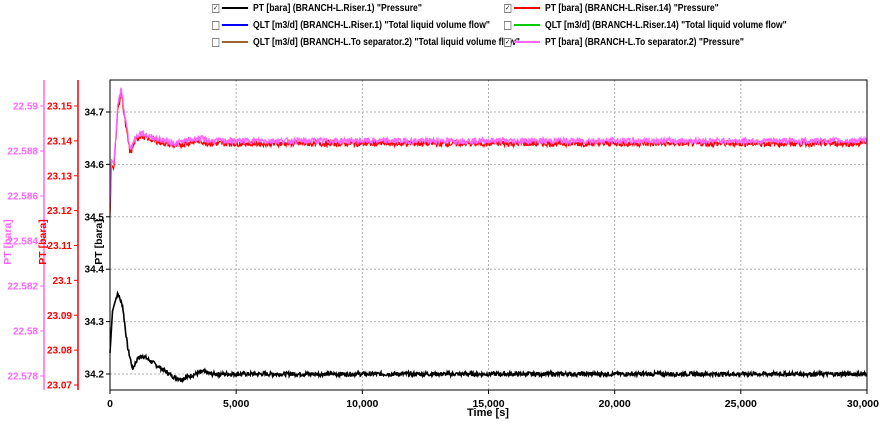  Describe the element at coordinates (110, 404) in the screenshot. I see `x-tick-label: 0` at that location.